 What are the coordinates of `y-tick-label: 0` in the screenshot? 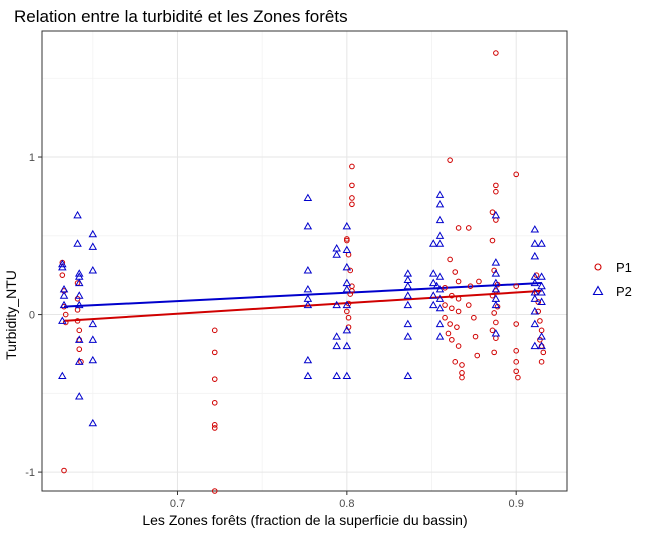 It's located at (32, 316).